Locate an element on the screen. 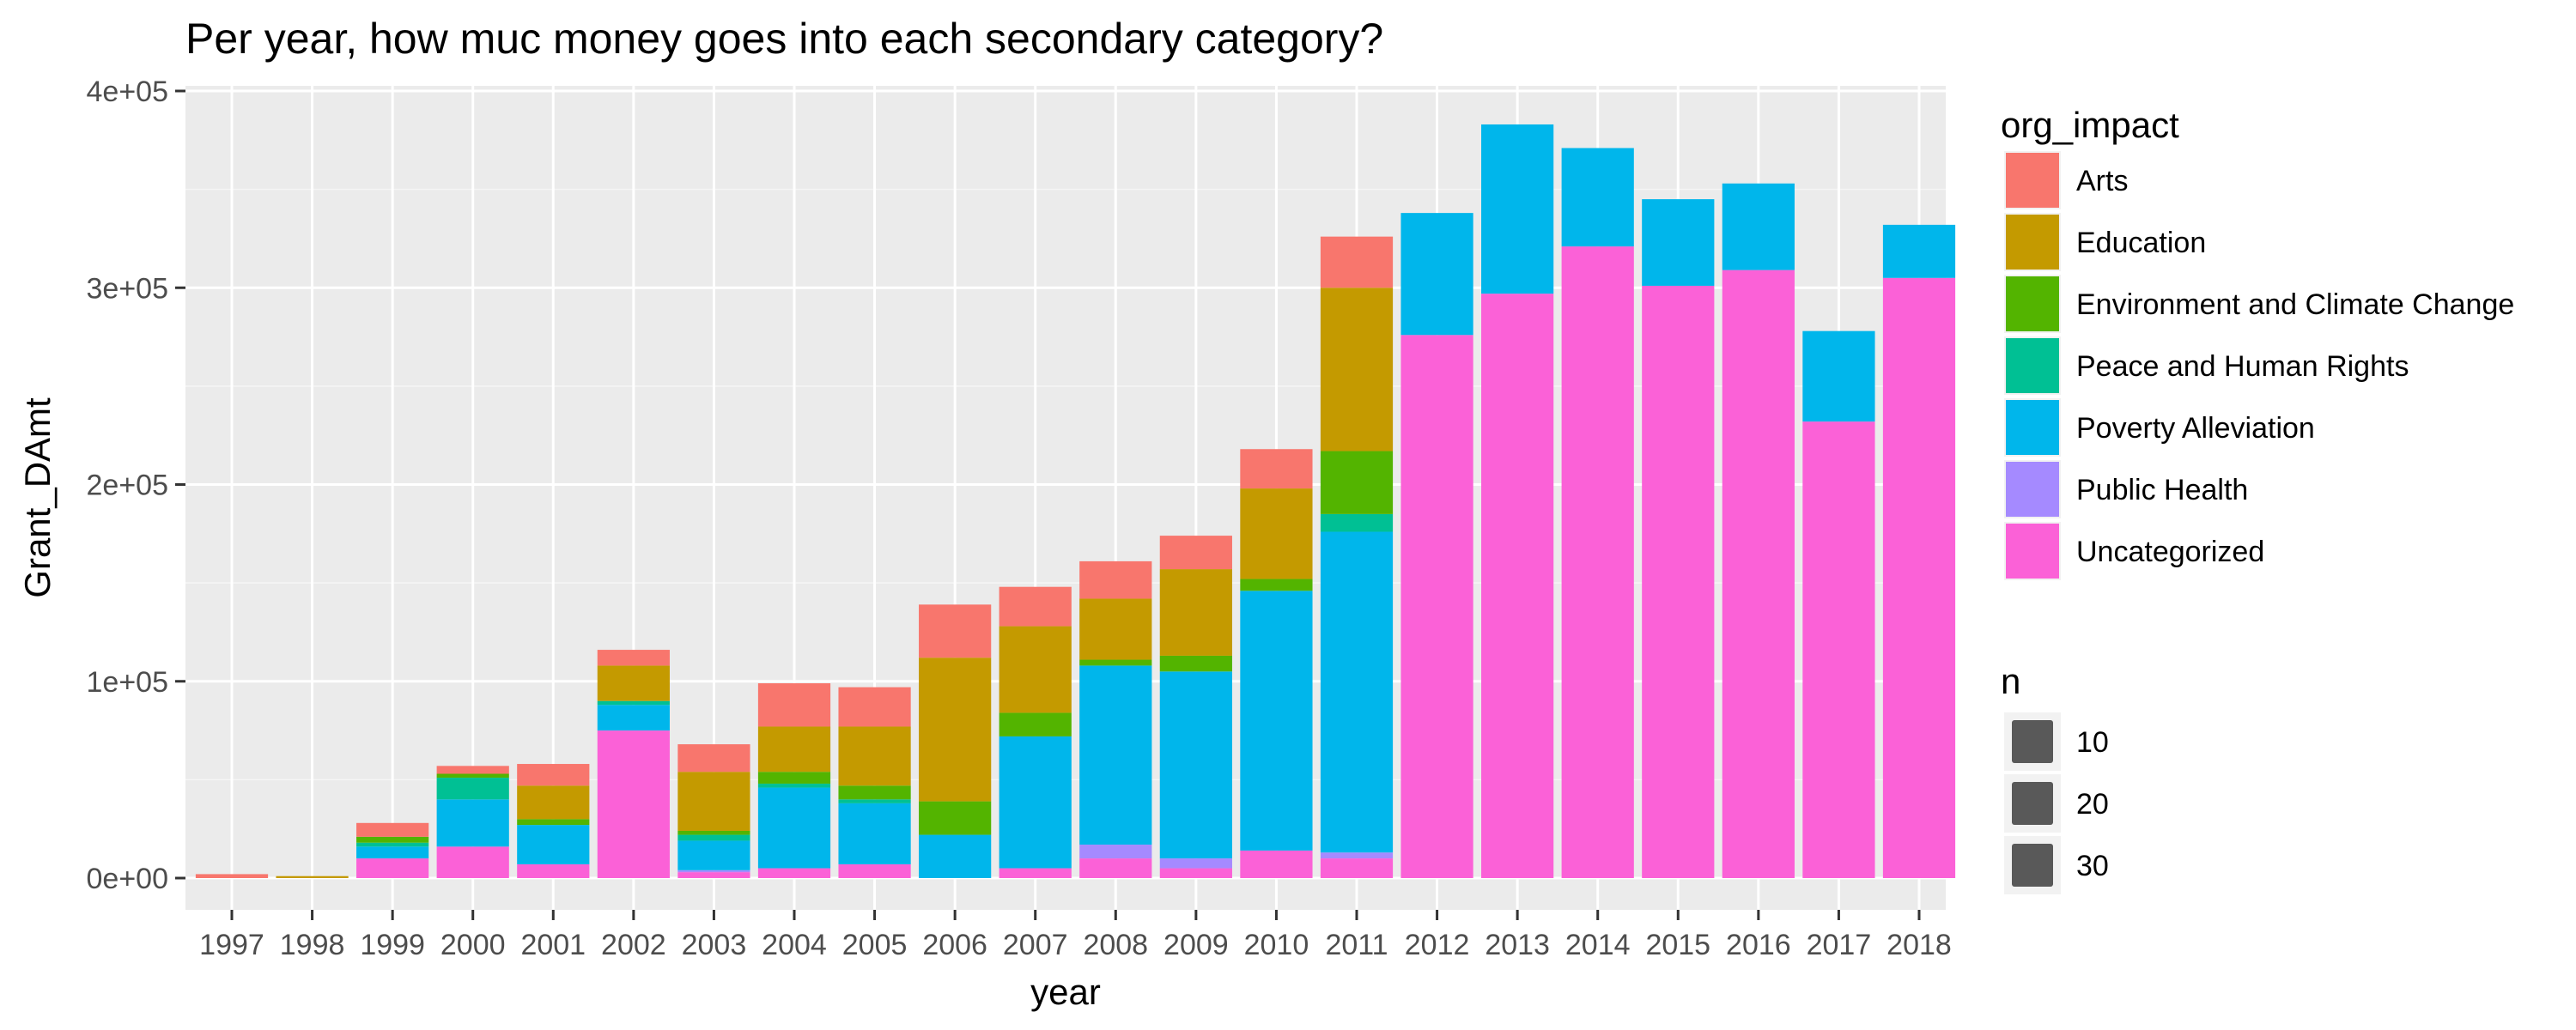 This screenshot has height=1030, width=2576. y-tick-label: 1e+05 is located at coordinates (128, 682).